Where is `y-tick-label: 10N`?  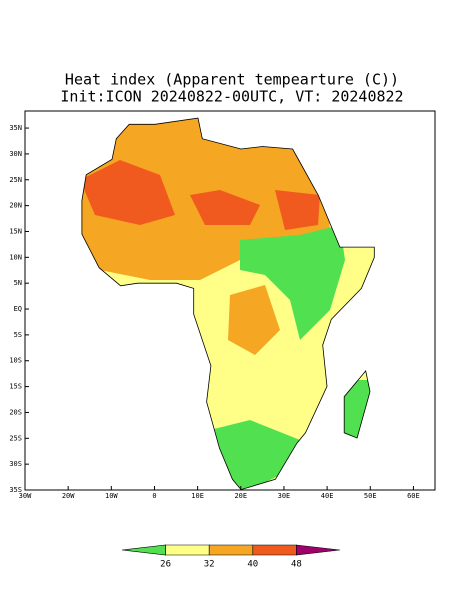
y-tick-label: 10N is located at coordinates (15, 257).